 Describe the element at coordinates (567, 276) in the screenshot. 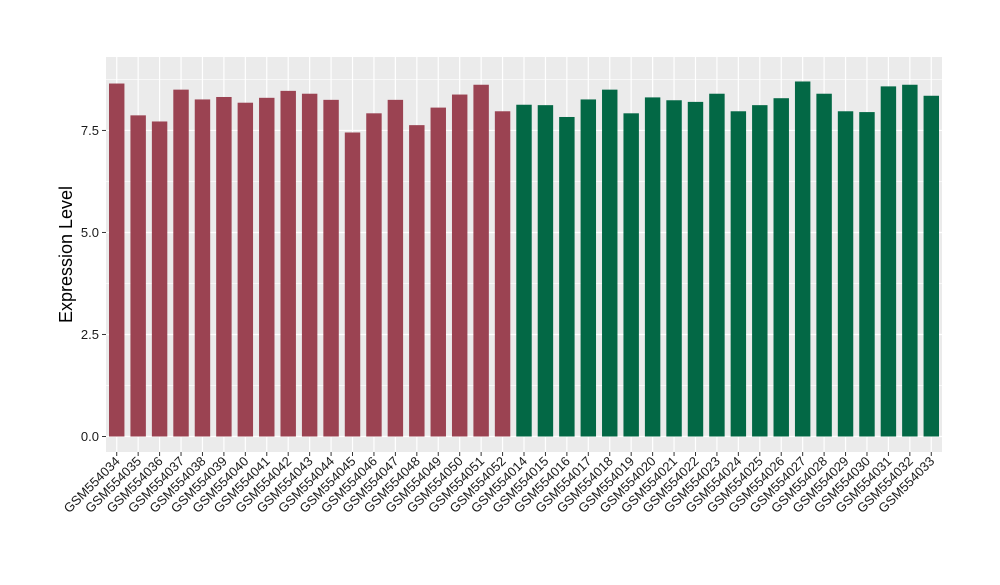

I see `bar-GSM554016` at that location.